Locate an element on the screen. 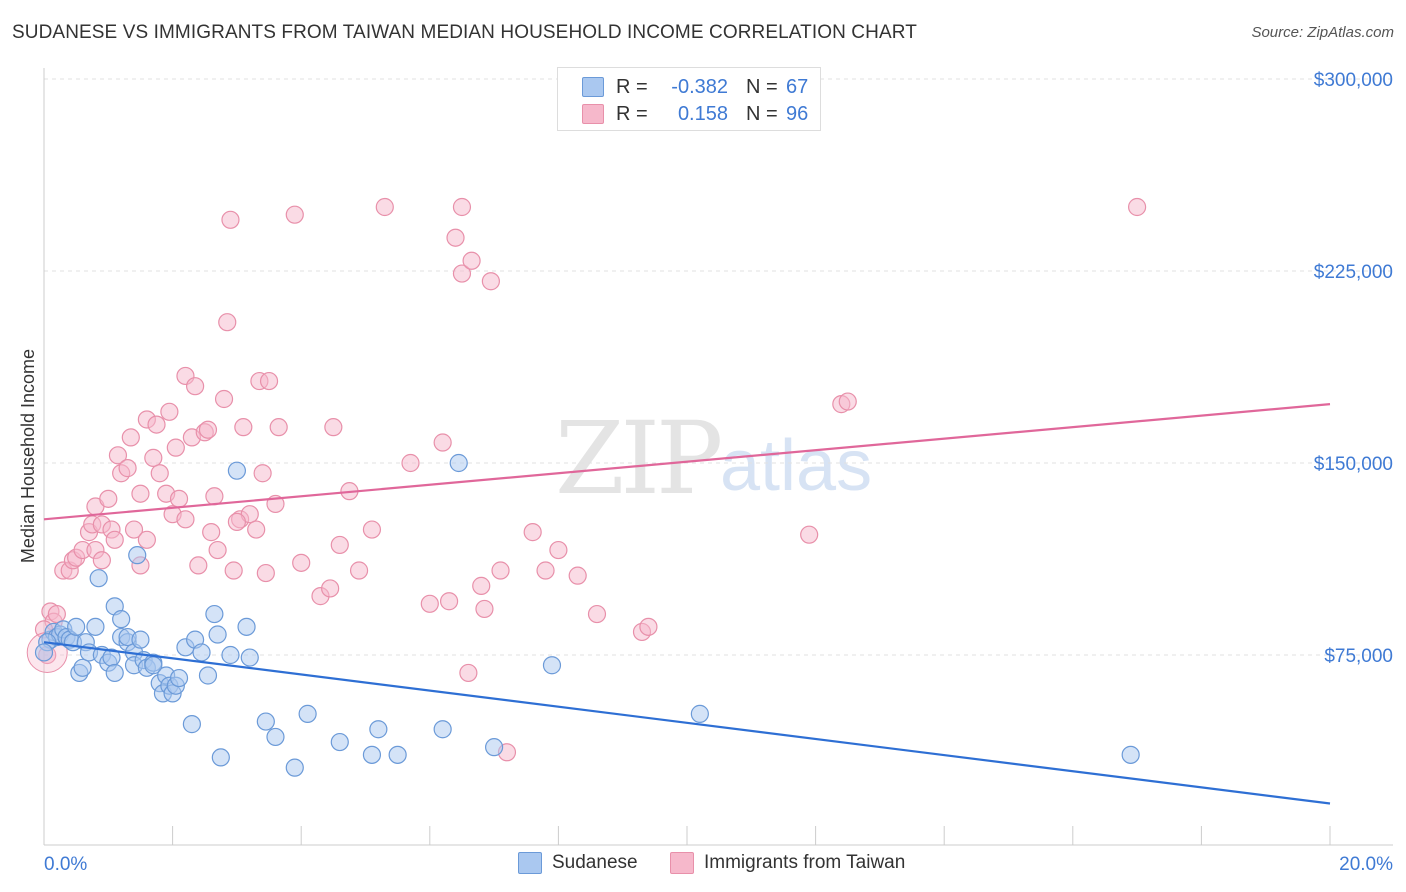 This screenshot has width=1406, height=892. source-label: Source: ZipAtlas.com is located at coordinates (1322, 32).